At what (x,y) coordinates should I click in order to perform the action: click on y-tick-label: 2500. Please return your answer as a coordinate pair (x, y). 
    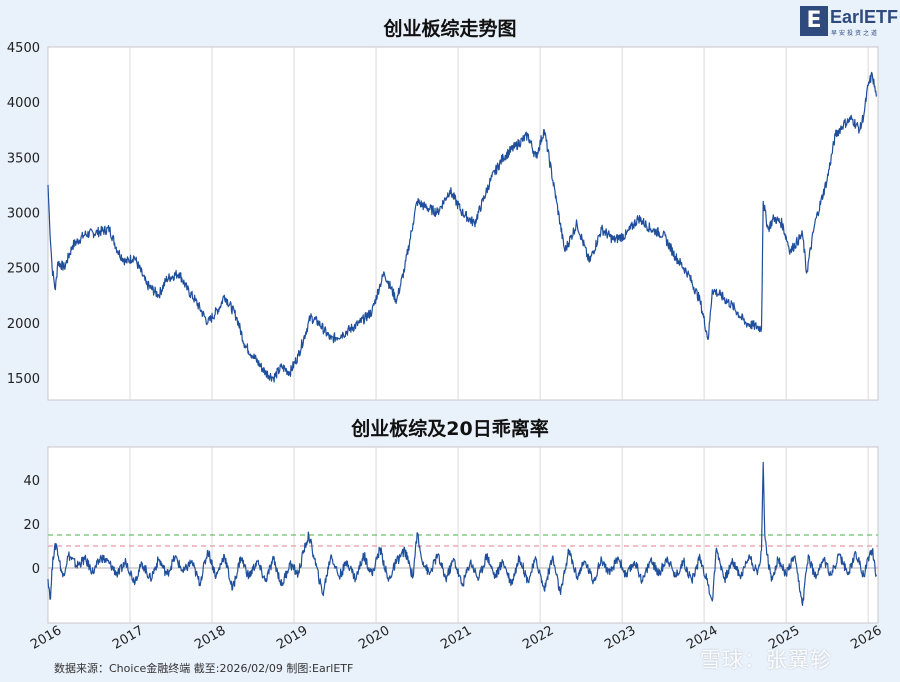
    Looking at the image, I should click on (23, 269).